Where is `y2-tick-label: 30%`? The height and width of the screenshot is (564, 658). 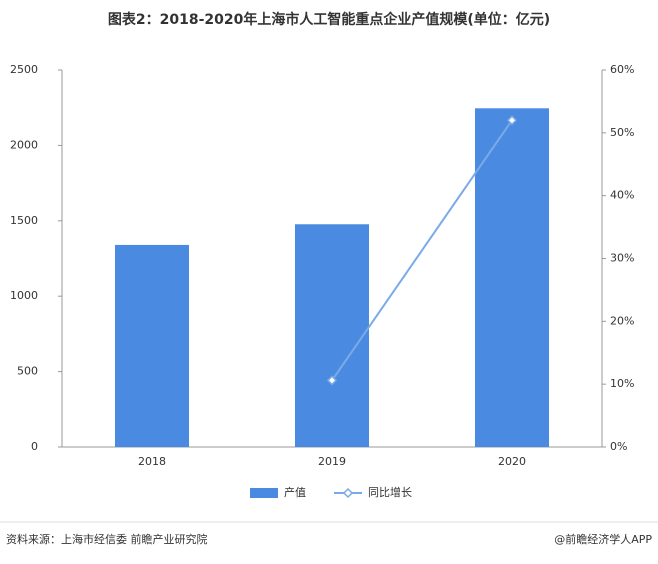
y2-tick-label: 30% is located at coordinates (622, 258).